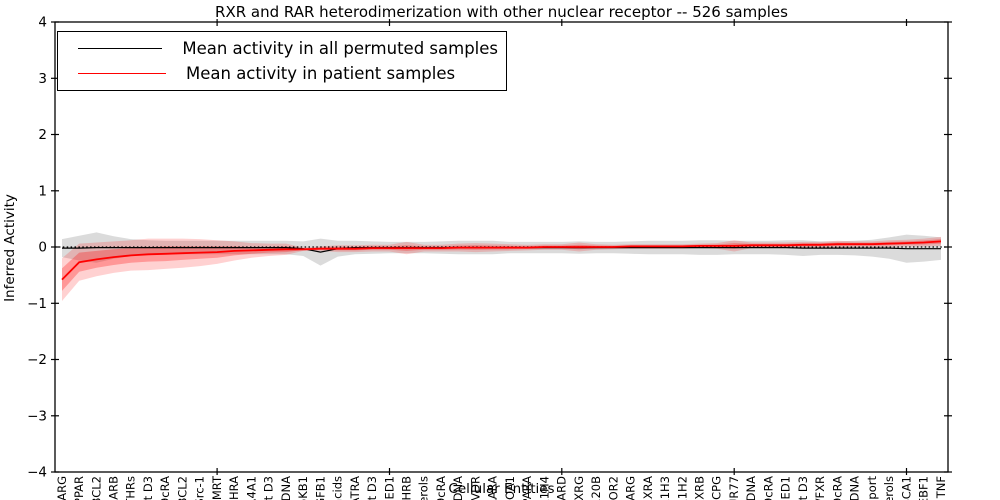 The height and width of the screenshot is (500, 1000). Describe the element at coordinates (321, 73) in the screenshot. I see `legend-label-patient: Mean activity in patient samples` at that location.